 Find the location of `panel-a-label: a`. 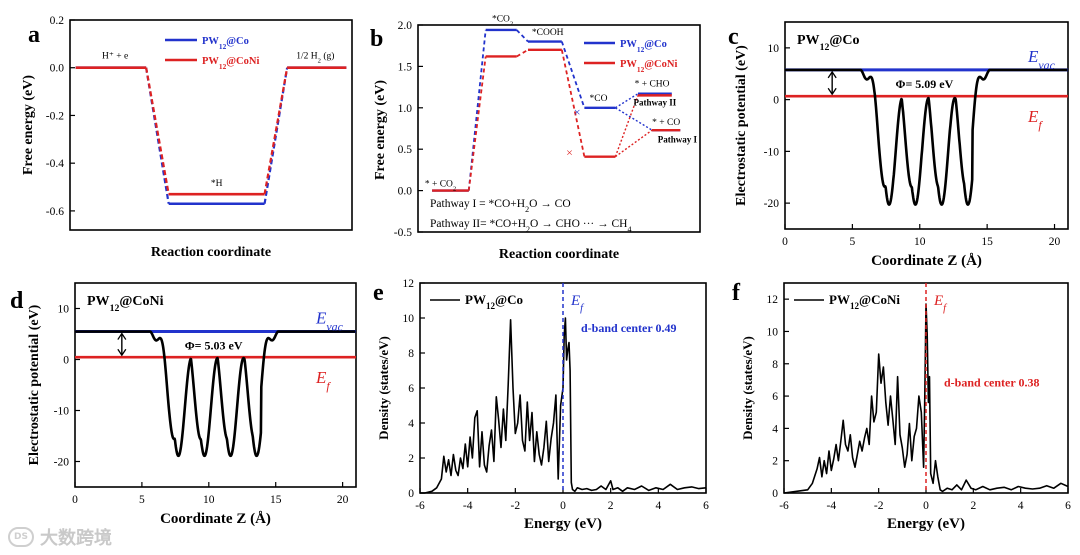

panel-a-label: a is located at coordinates (34, 35).